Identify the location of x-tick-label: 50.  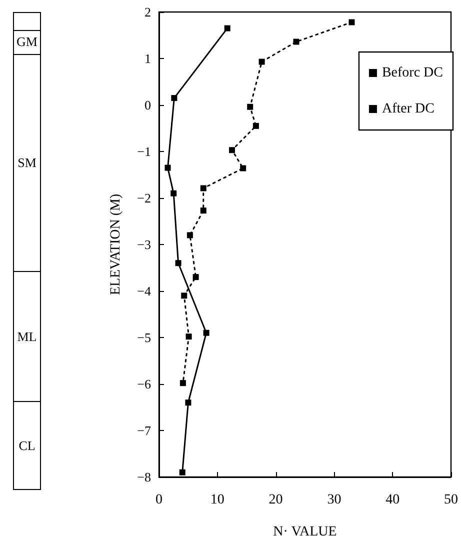
(451, 500).